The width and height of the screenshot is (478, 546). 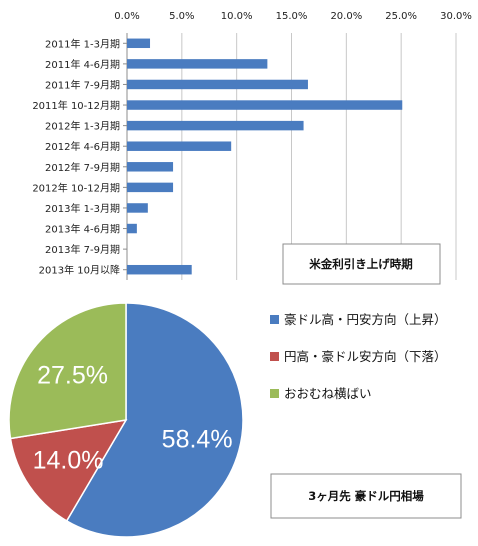 I want to click on category-label: 2013年 4-6月期, so click(x=82, y=229).